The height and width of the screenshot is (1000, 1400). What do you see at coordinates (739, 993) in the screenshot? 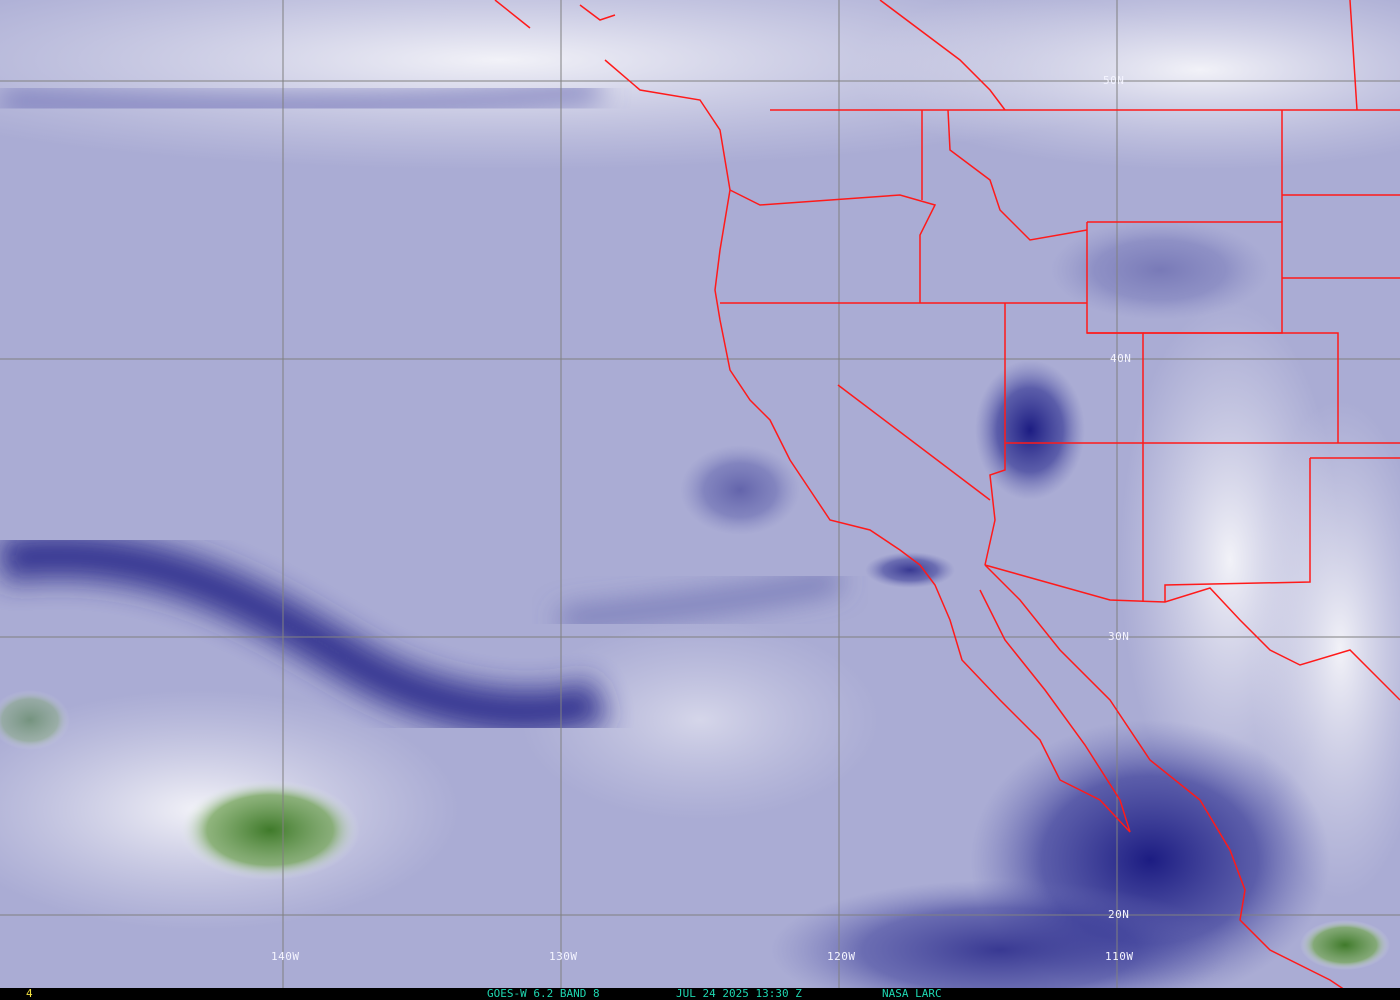
I see `image-datetime: JUL 24 2025 13:30 Z` at bounding box center [739, 993].